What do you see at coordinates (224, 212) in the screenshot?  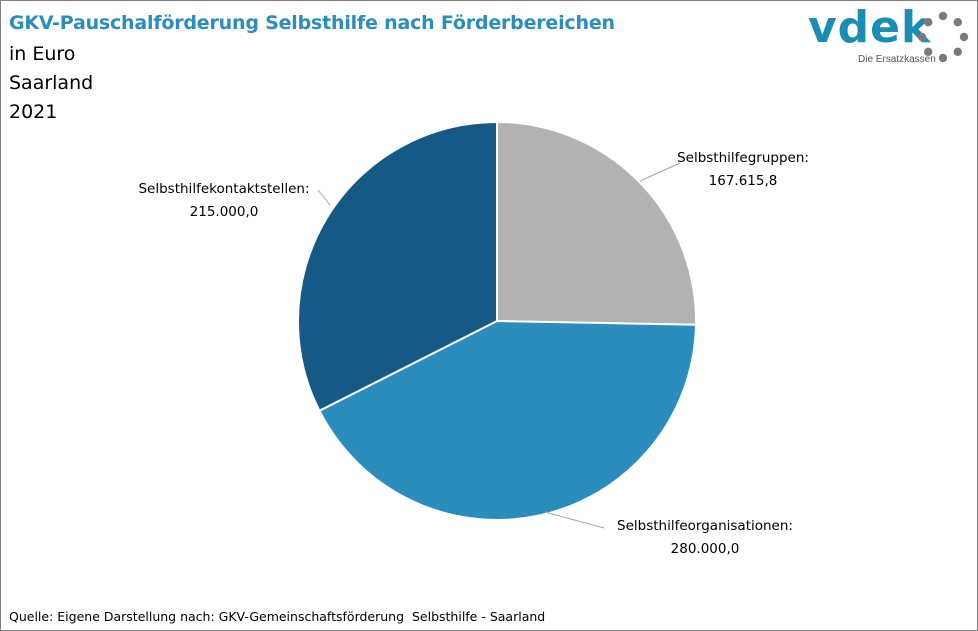 I see `slice-value-selbsthilfekontaktstellen: 215.000,0` at bounding box center [224, 212].